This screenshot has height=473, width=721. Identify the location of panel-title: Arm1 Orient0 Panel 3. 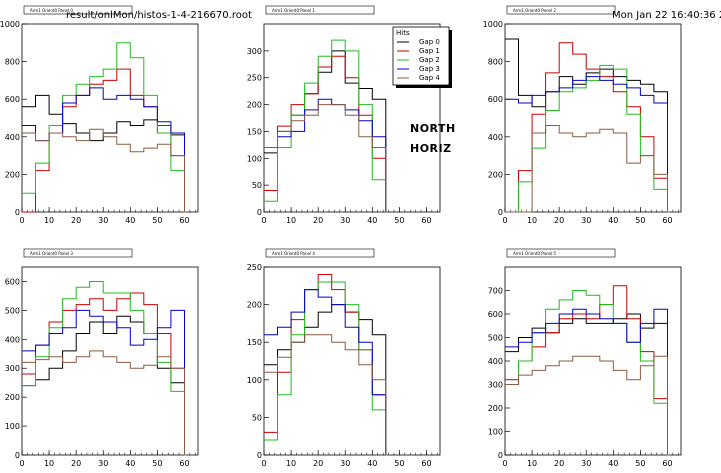
(51, 253).